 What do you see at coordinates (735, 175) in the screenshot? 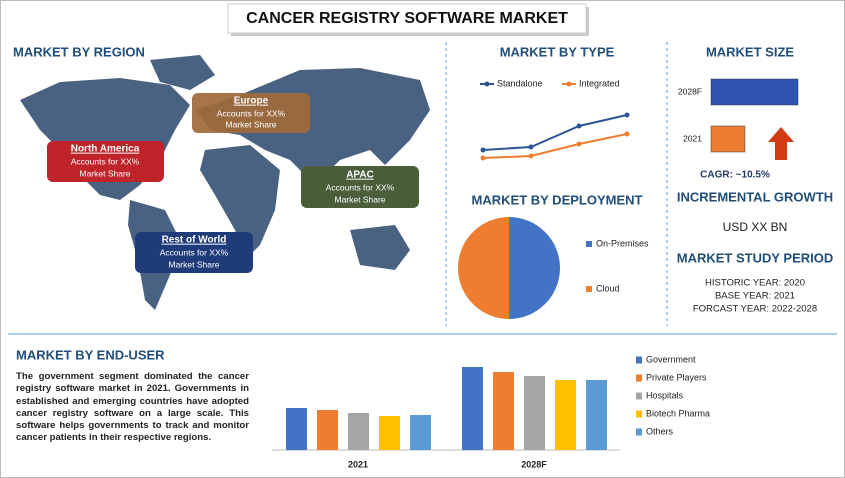
I see `cagr: CAGR: ~10.5%` at bounding box center [735, 175].